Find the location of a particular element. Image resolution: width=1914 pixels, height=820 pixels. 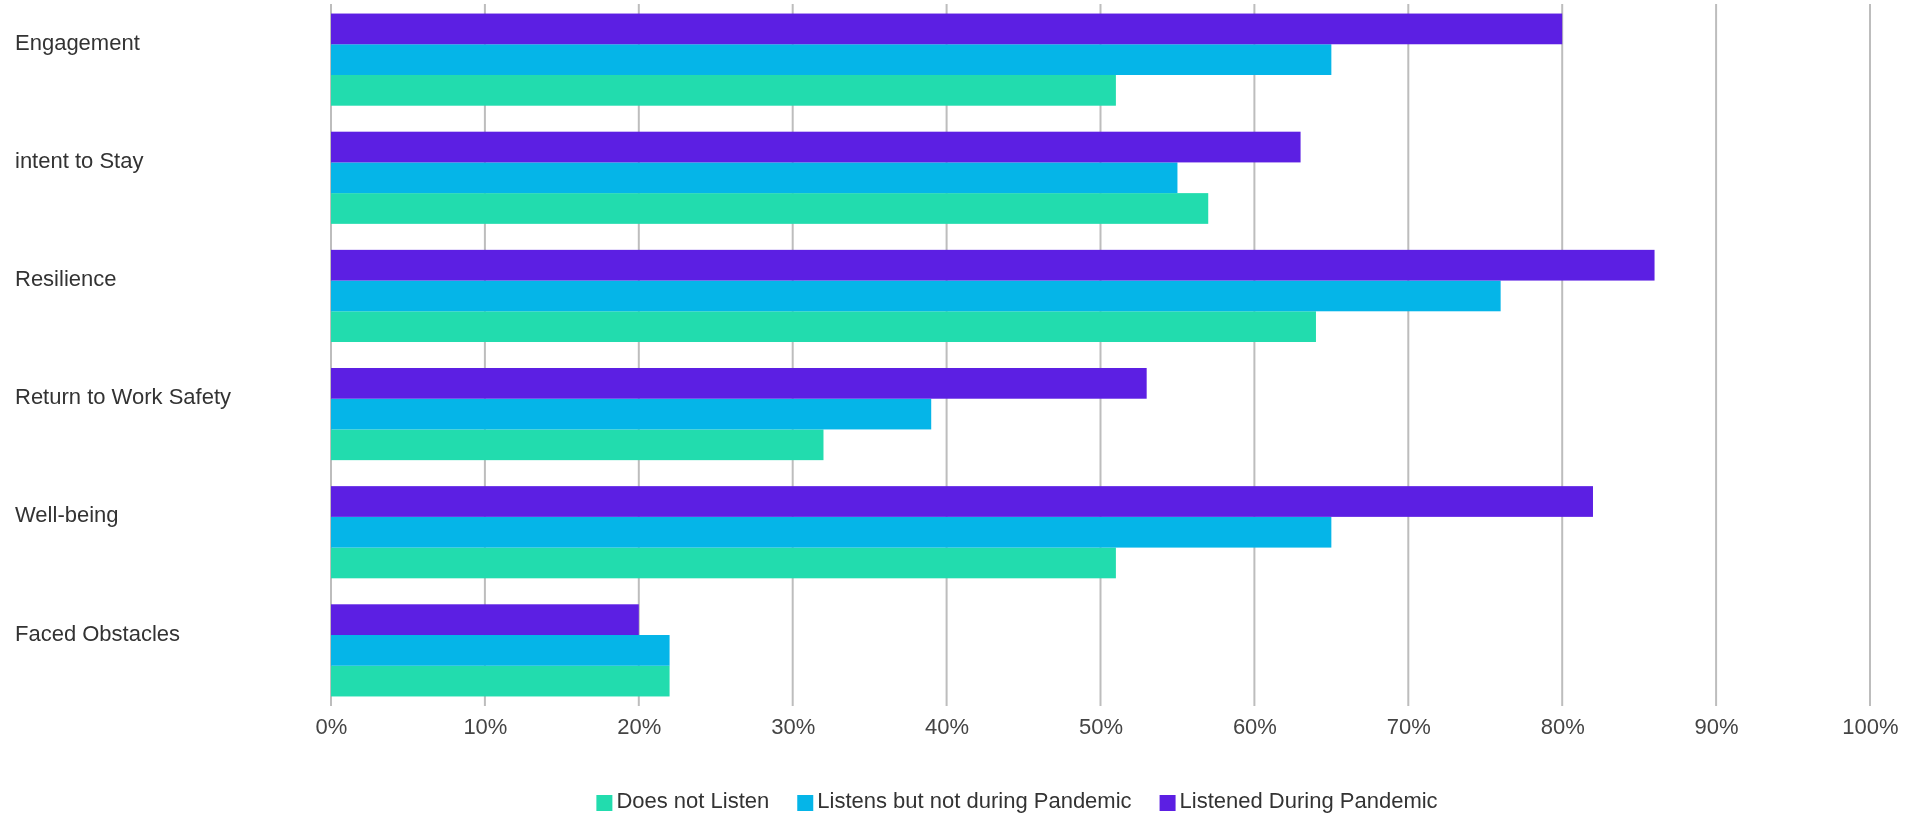

x-tick-label: 0% is located at coordinates (331, 726).